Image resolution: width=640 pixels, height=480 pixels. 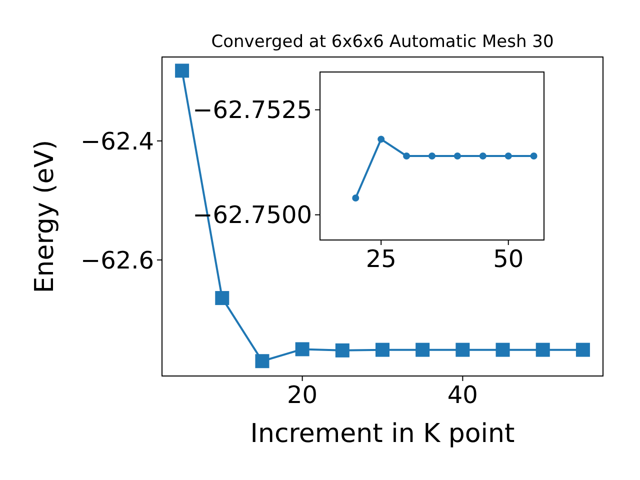 I want to click on y-tick-label: −62.7525, so click(x=252, y=110).